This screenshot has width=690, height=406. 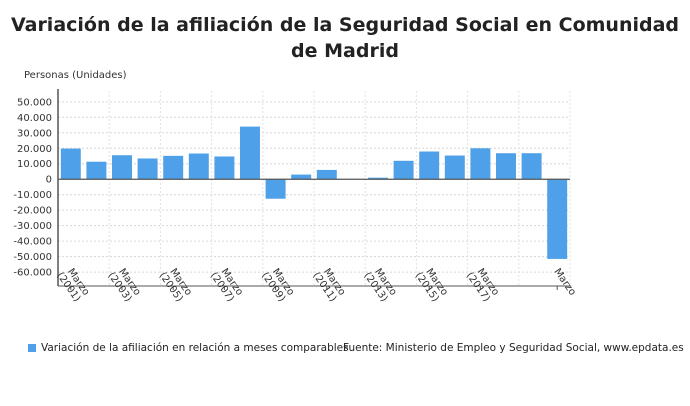 What do you see at coordinates (32, 257) in the screenshot?
I see `y-tick-label: -50.000` at bounding box center [32, 257].